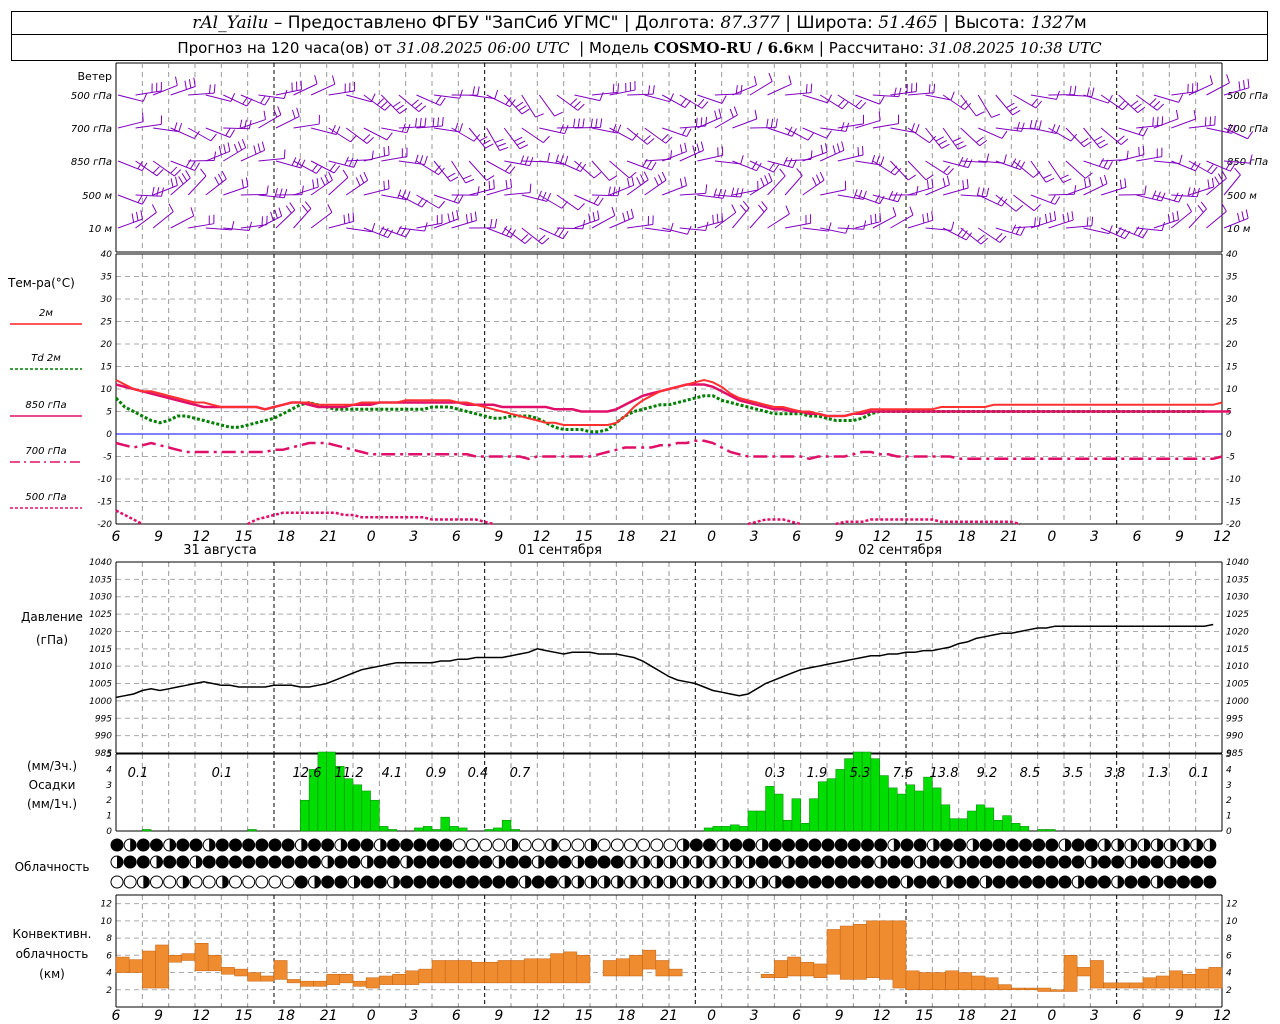  Describe the element at coordinates (286, 1016) in the screenshot. I see `conv-hour-label: 18` at that location.